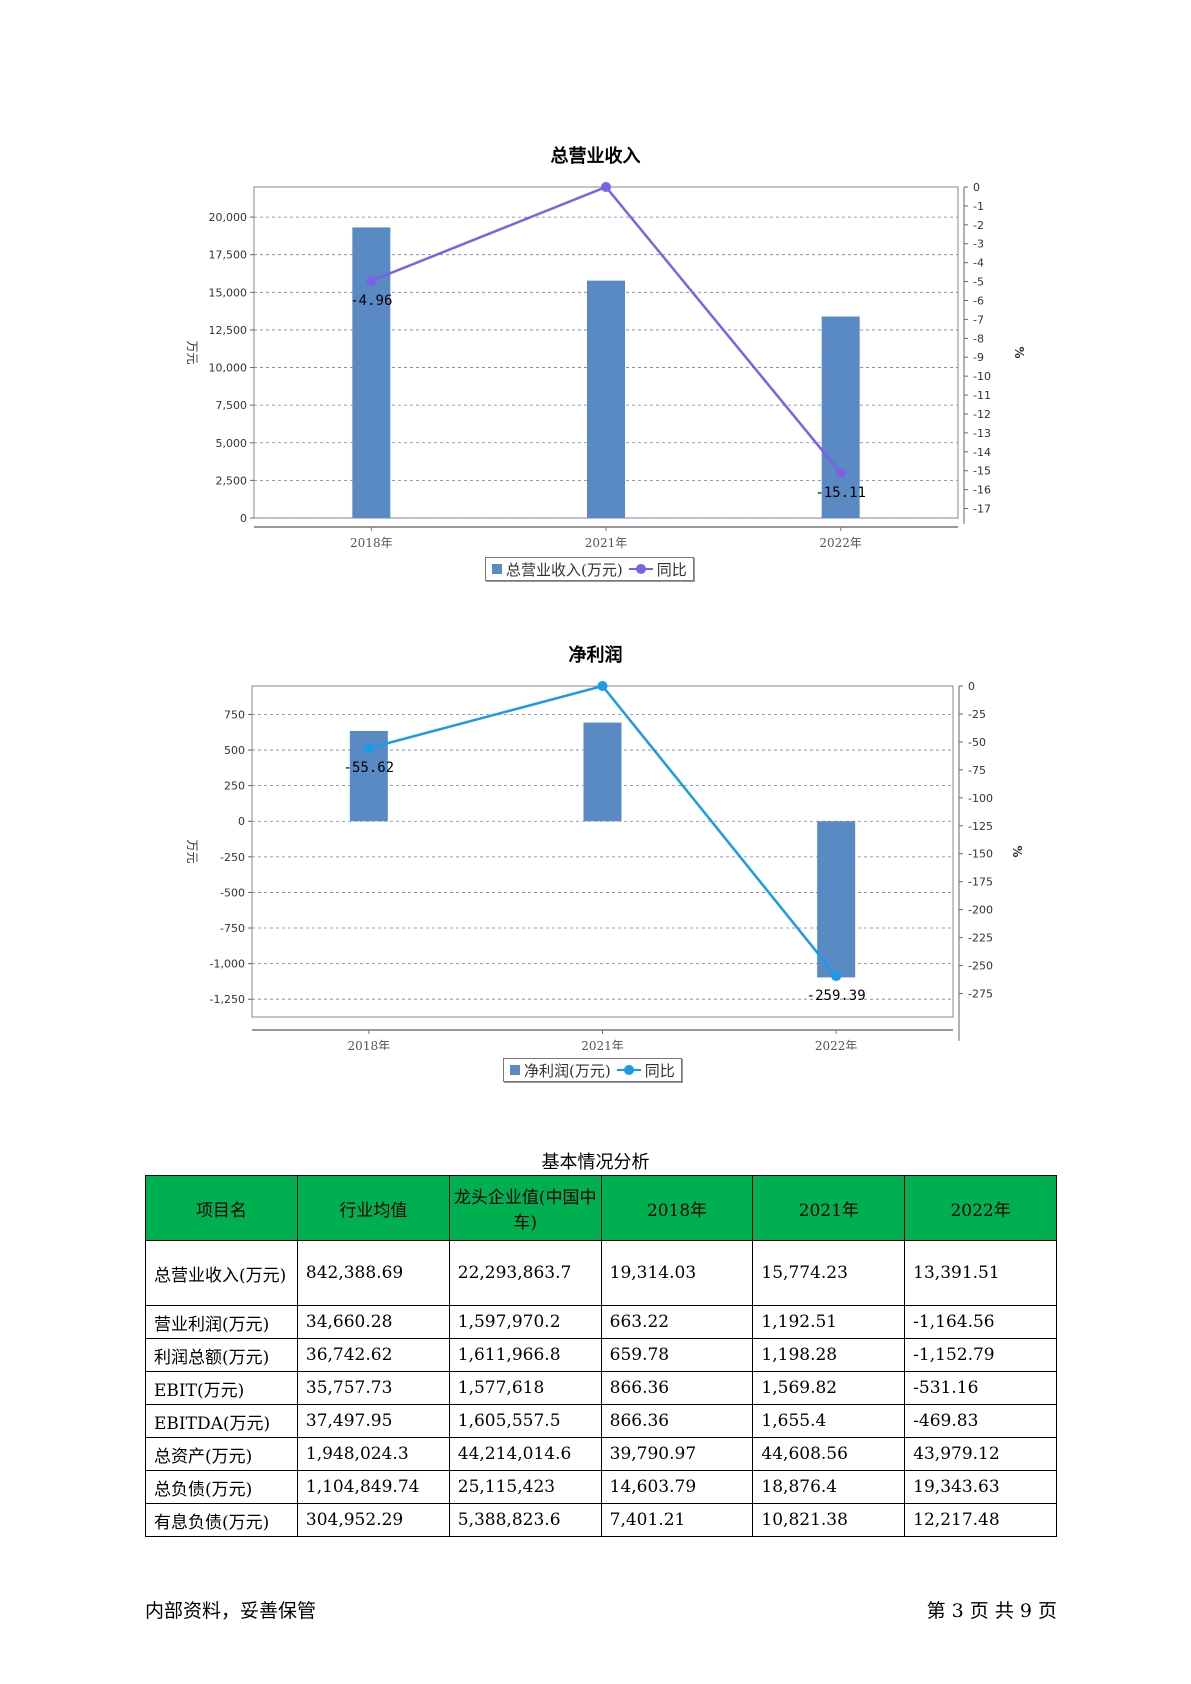  What do you see at coordinates (602, 1044) in the screenshot?
I see `x-tick-label: 2021年` at bounding box center [602, 1044].